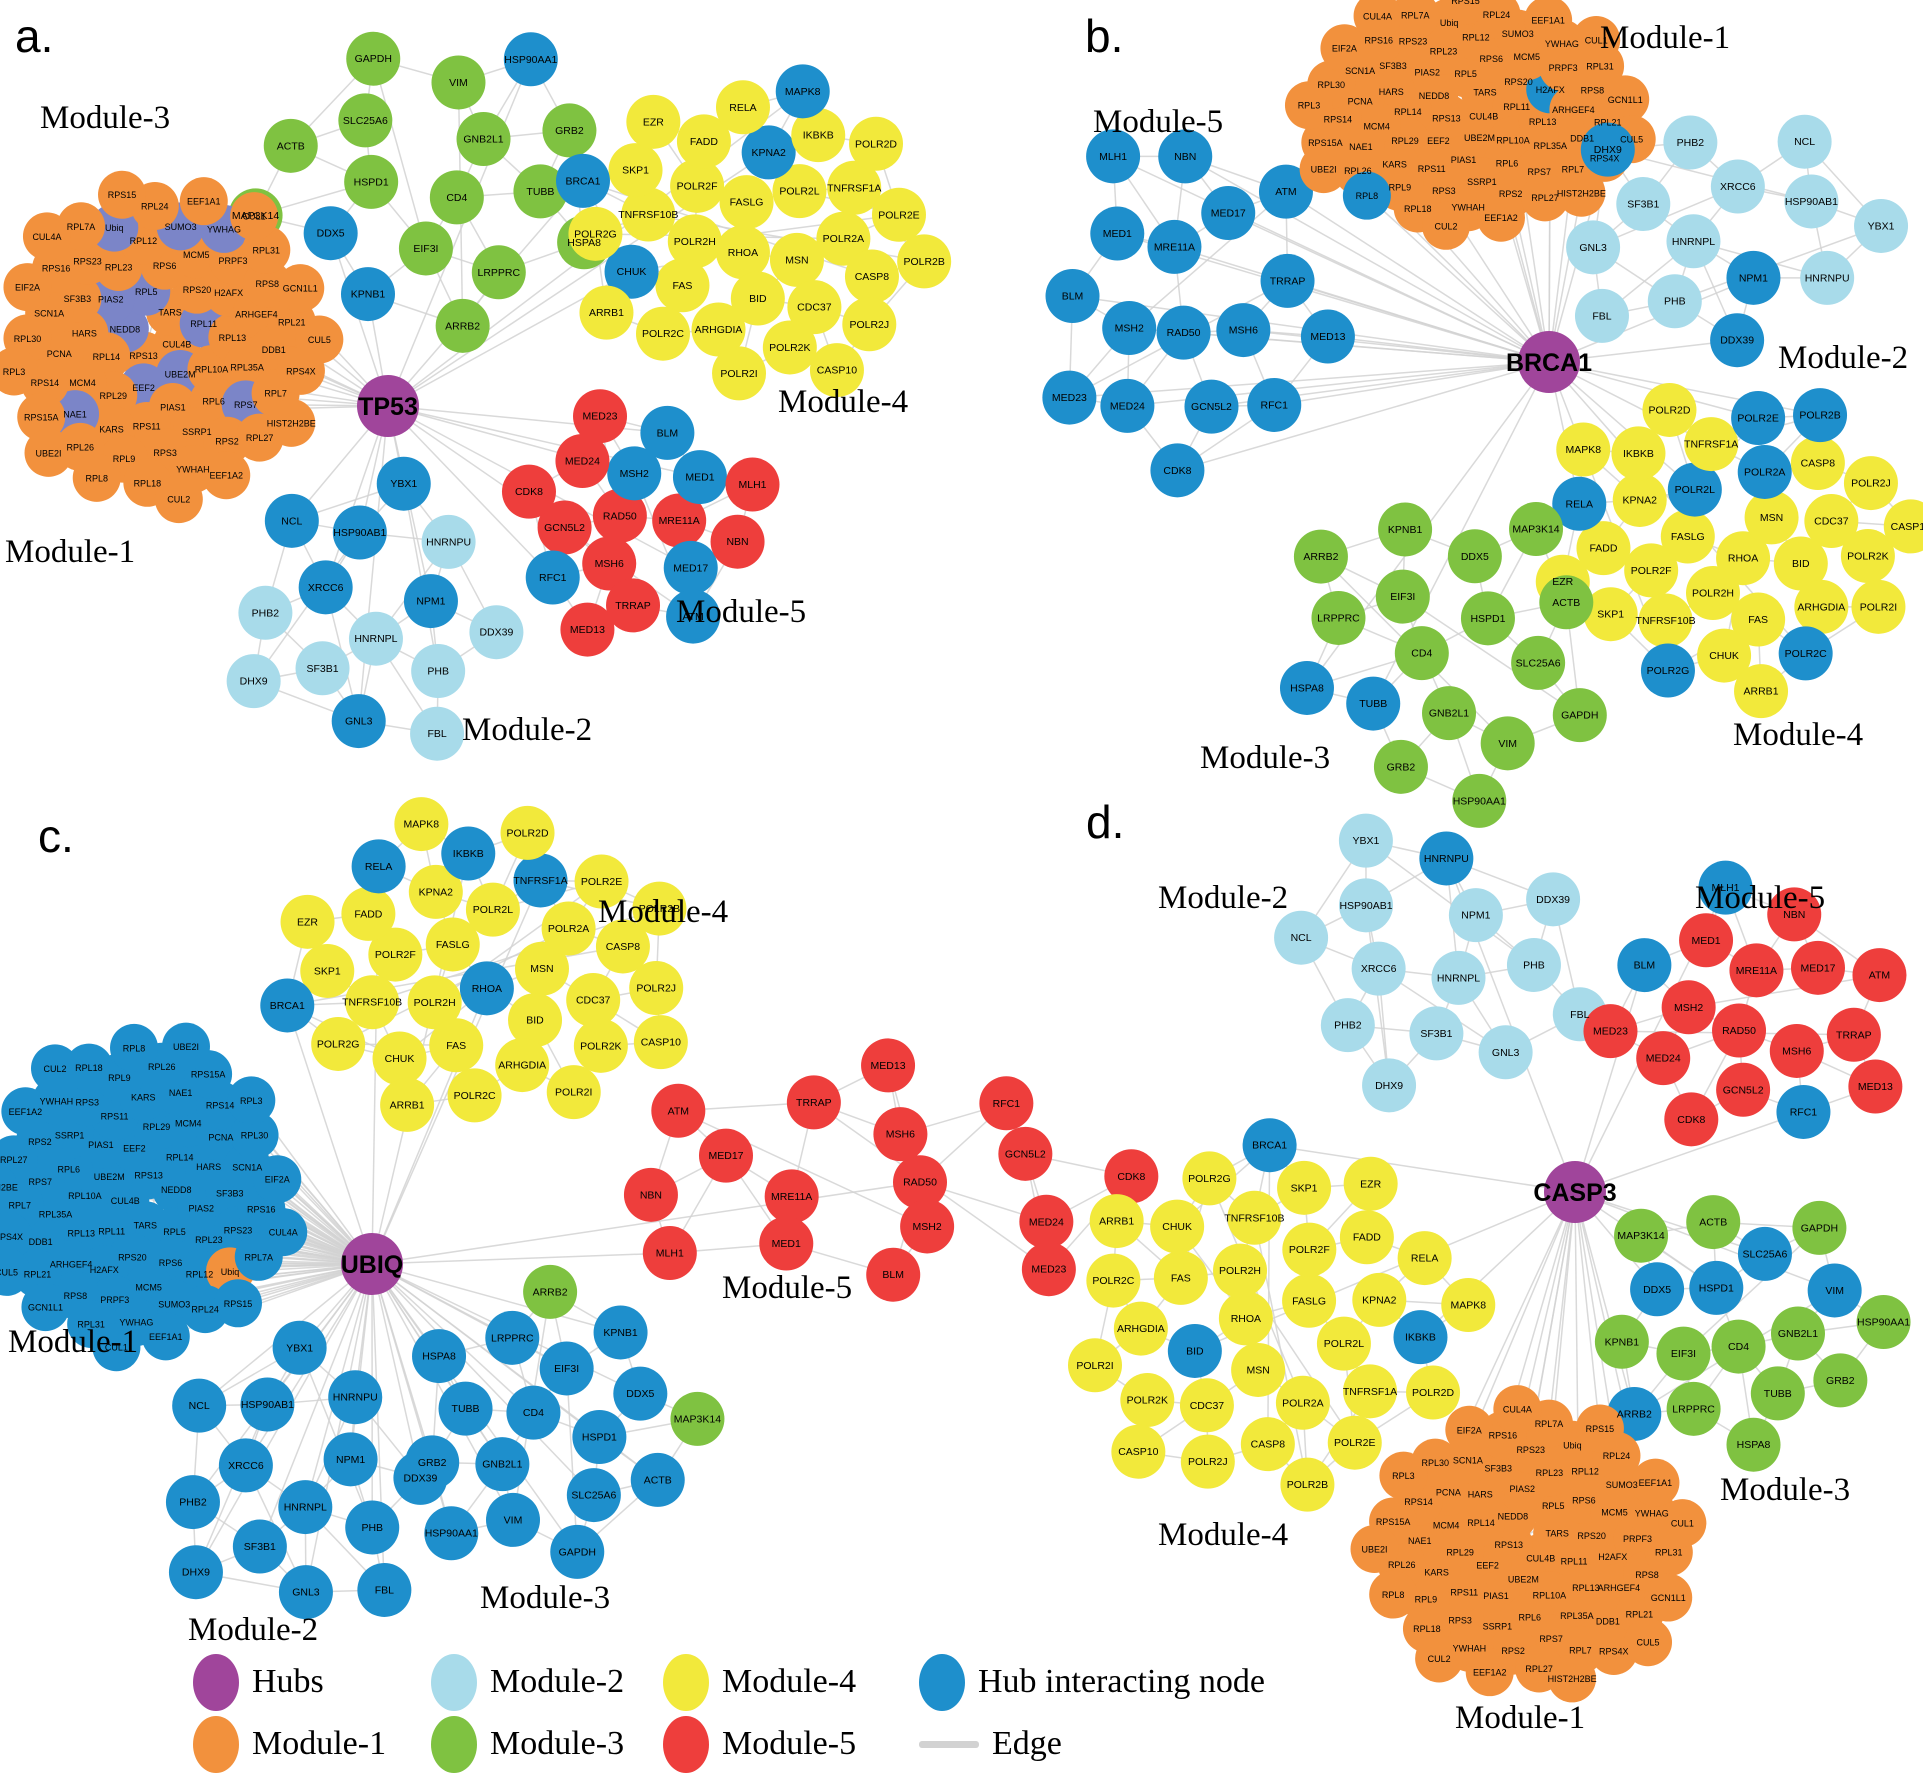 This screenshot has width=1923, height=1775. Describe the element at coordinates (1424, 1258) in the screenshot. I see `node-RELA` at that location.